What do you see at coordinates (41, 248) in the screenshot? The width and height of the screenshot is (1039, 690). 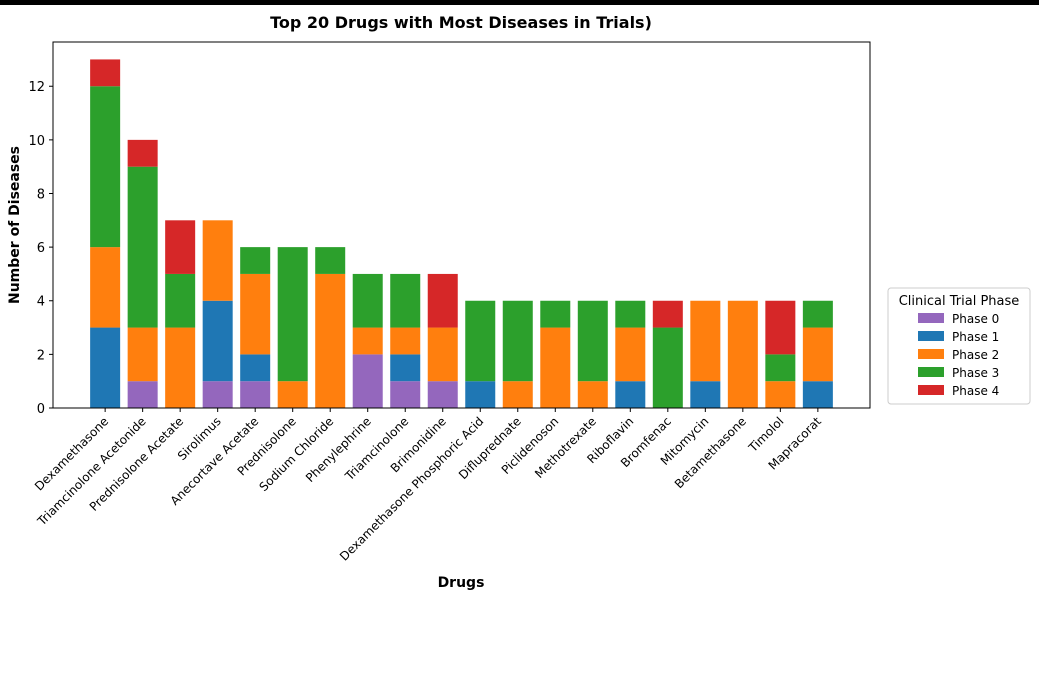 I see `y-tick-label: 6` at bounding box center [41, 248].